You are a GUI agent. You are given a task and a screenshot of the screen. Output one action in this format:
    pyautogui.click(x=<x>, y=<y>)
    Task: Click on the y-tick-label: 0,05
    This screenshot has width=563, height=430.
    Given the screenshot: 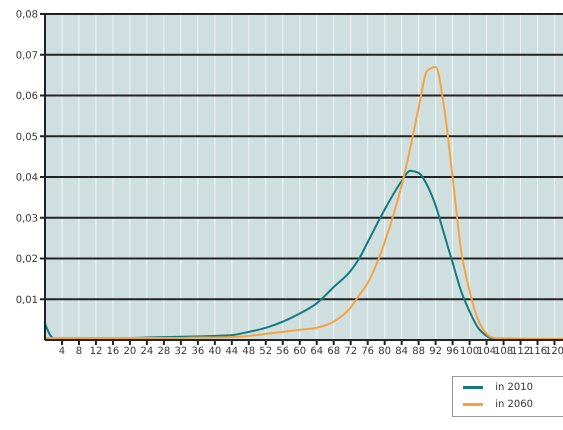 What is the action you would take?
    pyautogui.click(x=27, y=137)
    